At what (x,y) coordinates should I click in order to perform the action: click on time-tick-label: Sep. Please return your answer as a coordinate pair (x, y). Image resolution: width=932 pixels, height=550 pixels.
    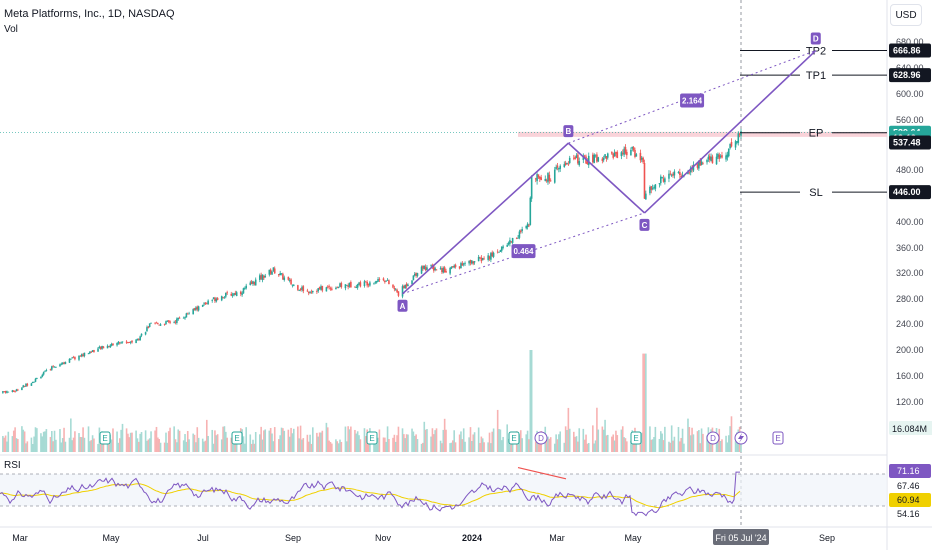
    Looking at the image, I should click on (293, 538).